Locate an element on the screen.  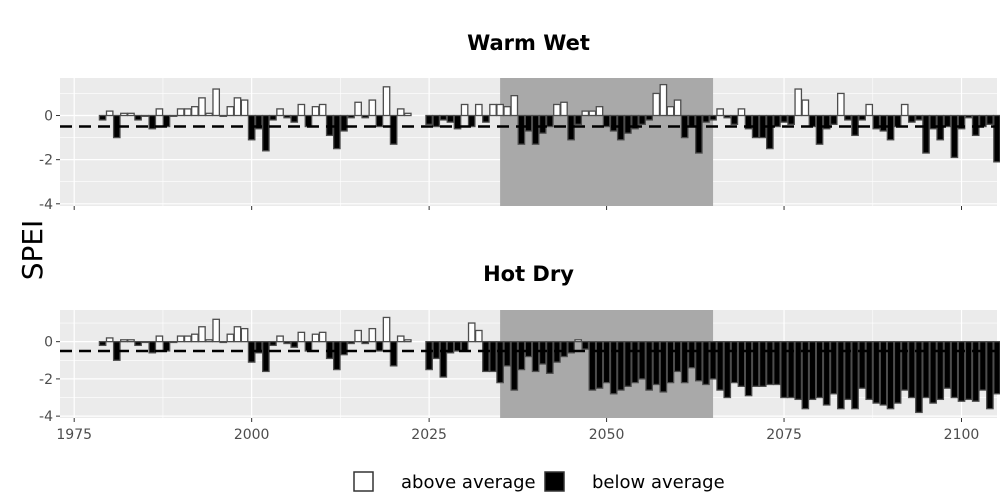
bar-2067 is located at coordinates (727, 116).